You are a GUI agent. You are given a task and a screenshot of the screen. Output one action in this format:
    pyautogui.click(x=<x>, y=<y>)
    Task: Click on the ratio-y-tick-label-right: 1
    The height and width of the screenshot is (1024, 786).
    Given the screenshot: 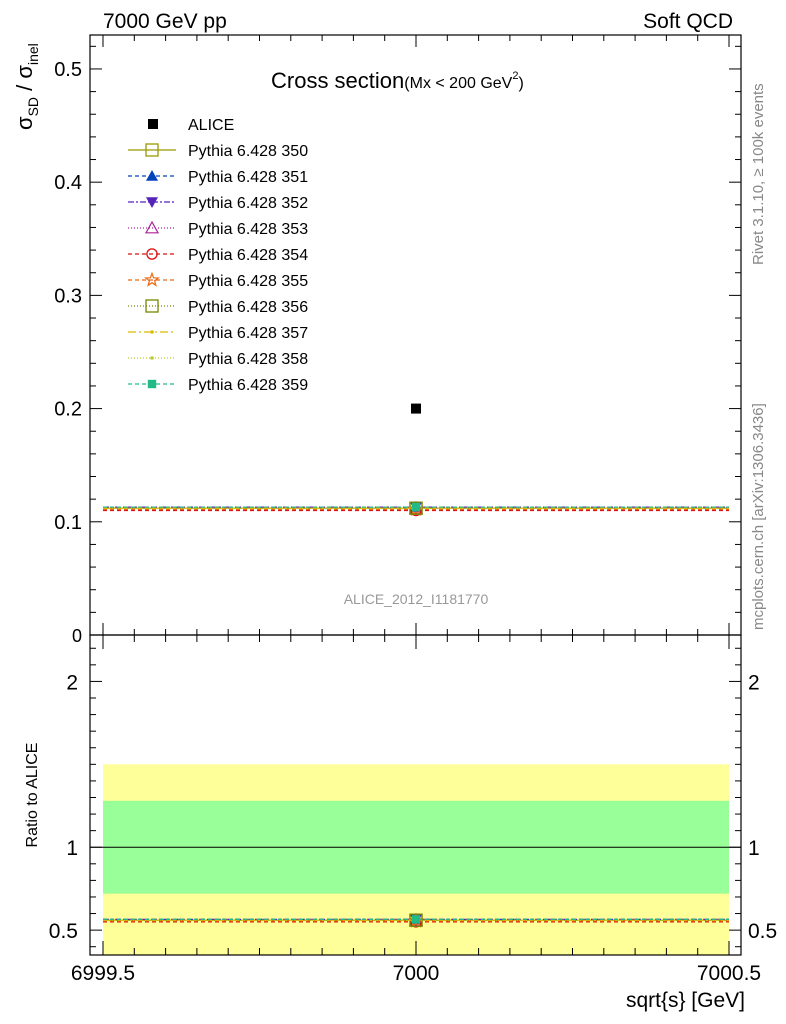 What is the action you would take?
    pyautogui.click(x=754, y=848)
    